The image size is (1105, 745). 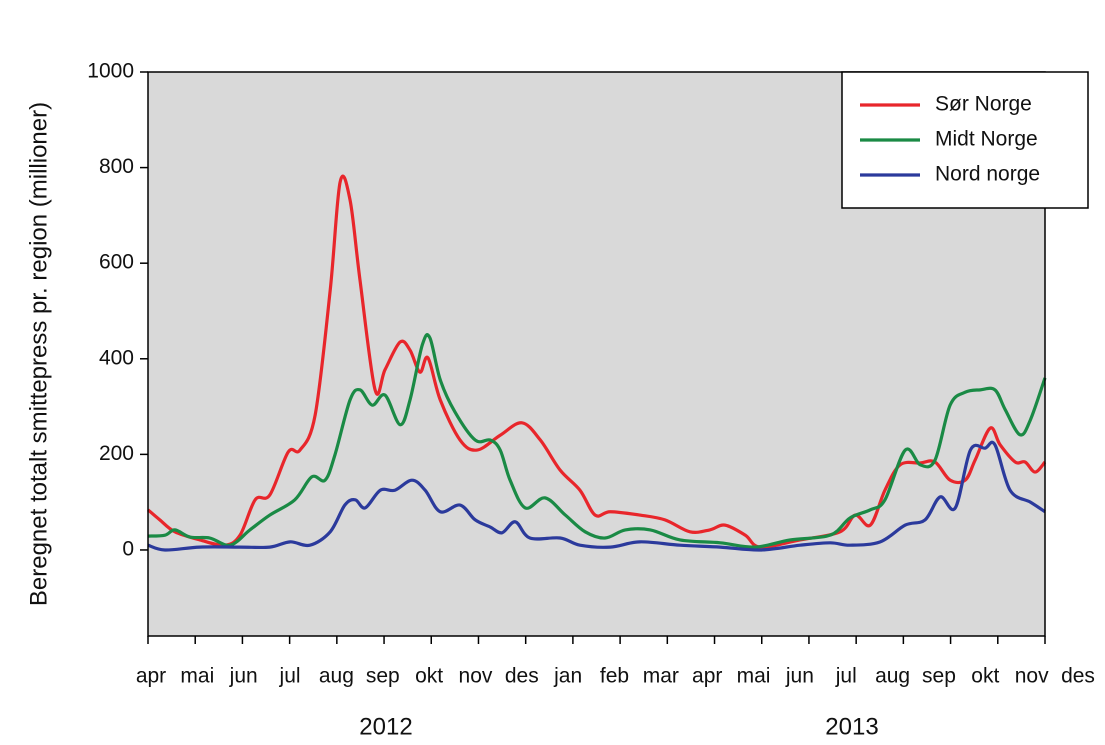 I want to click on legend-label: Midt Norge, so click(x=986, y=139).